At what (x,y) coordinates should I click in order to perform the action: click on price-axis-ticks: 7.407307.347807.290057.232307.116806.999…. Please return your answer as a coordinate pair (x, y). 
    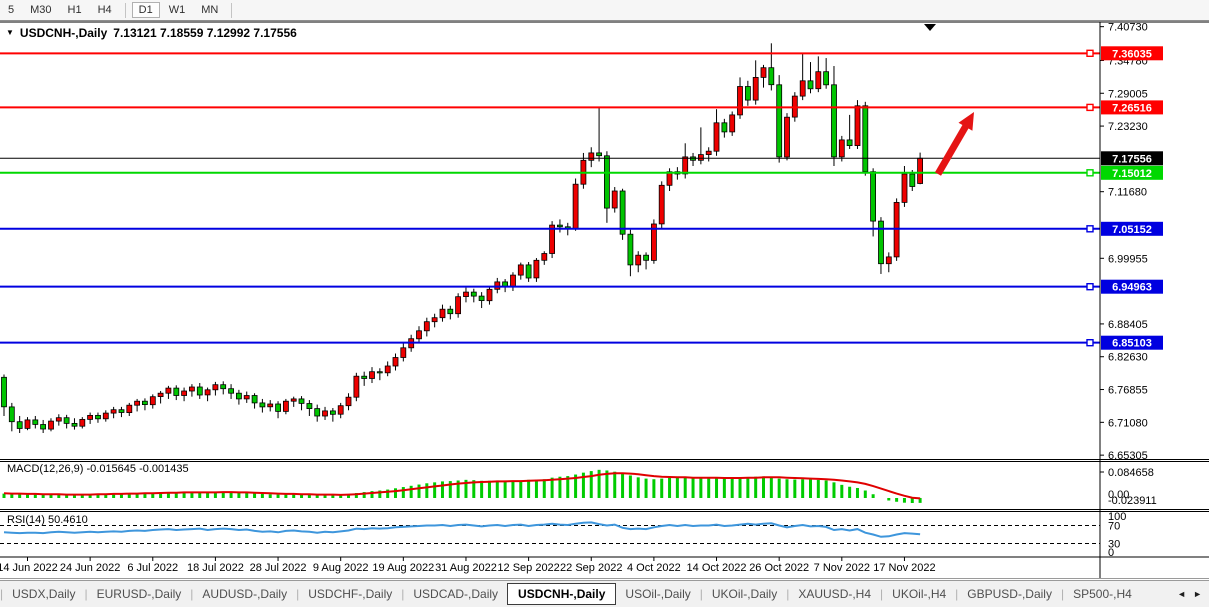
    Looking at the image, I should click on (1124, 242).